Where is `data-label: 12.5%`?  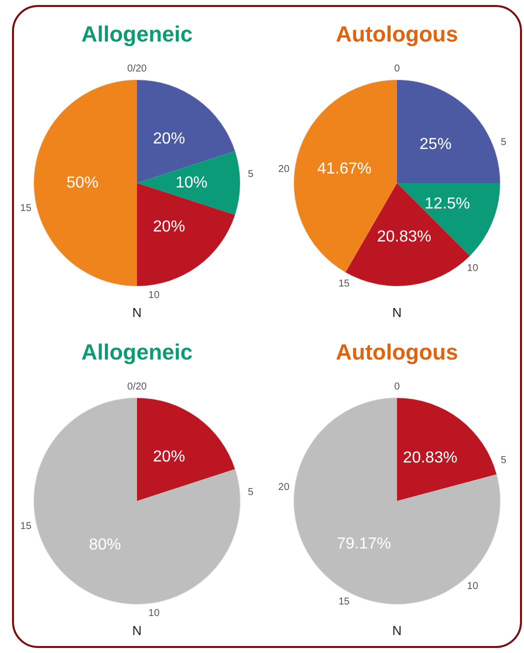 data-label: 12.5% is located at coordinates (447, 203).